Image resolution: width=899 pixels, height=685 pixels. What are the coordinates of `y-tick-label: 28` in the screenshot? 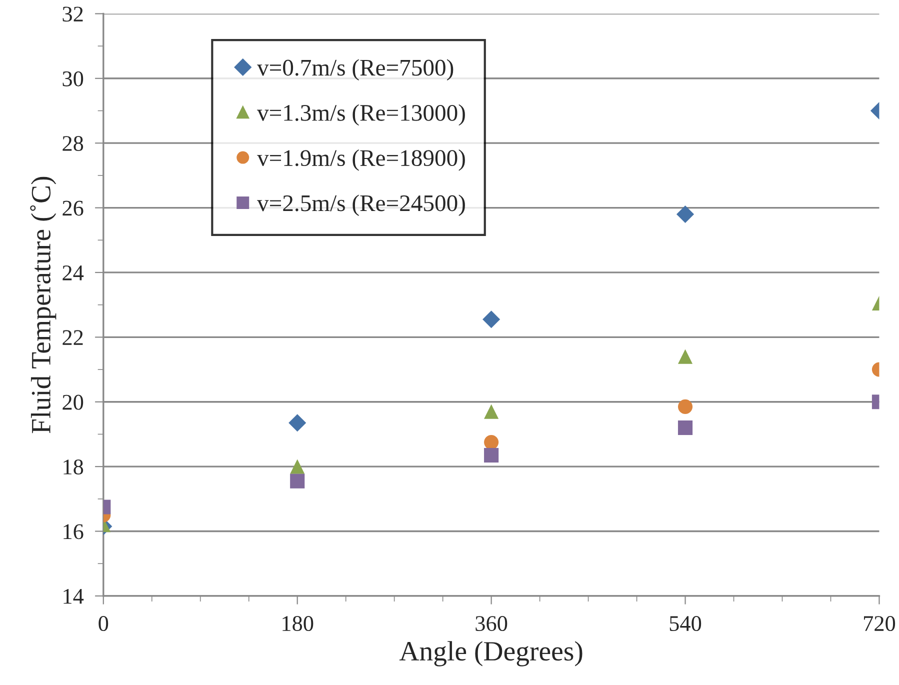 It's located at (73, 144).